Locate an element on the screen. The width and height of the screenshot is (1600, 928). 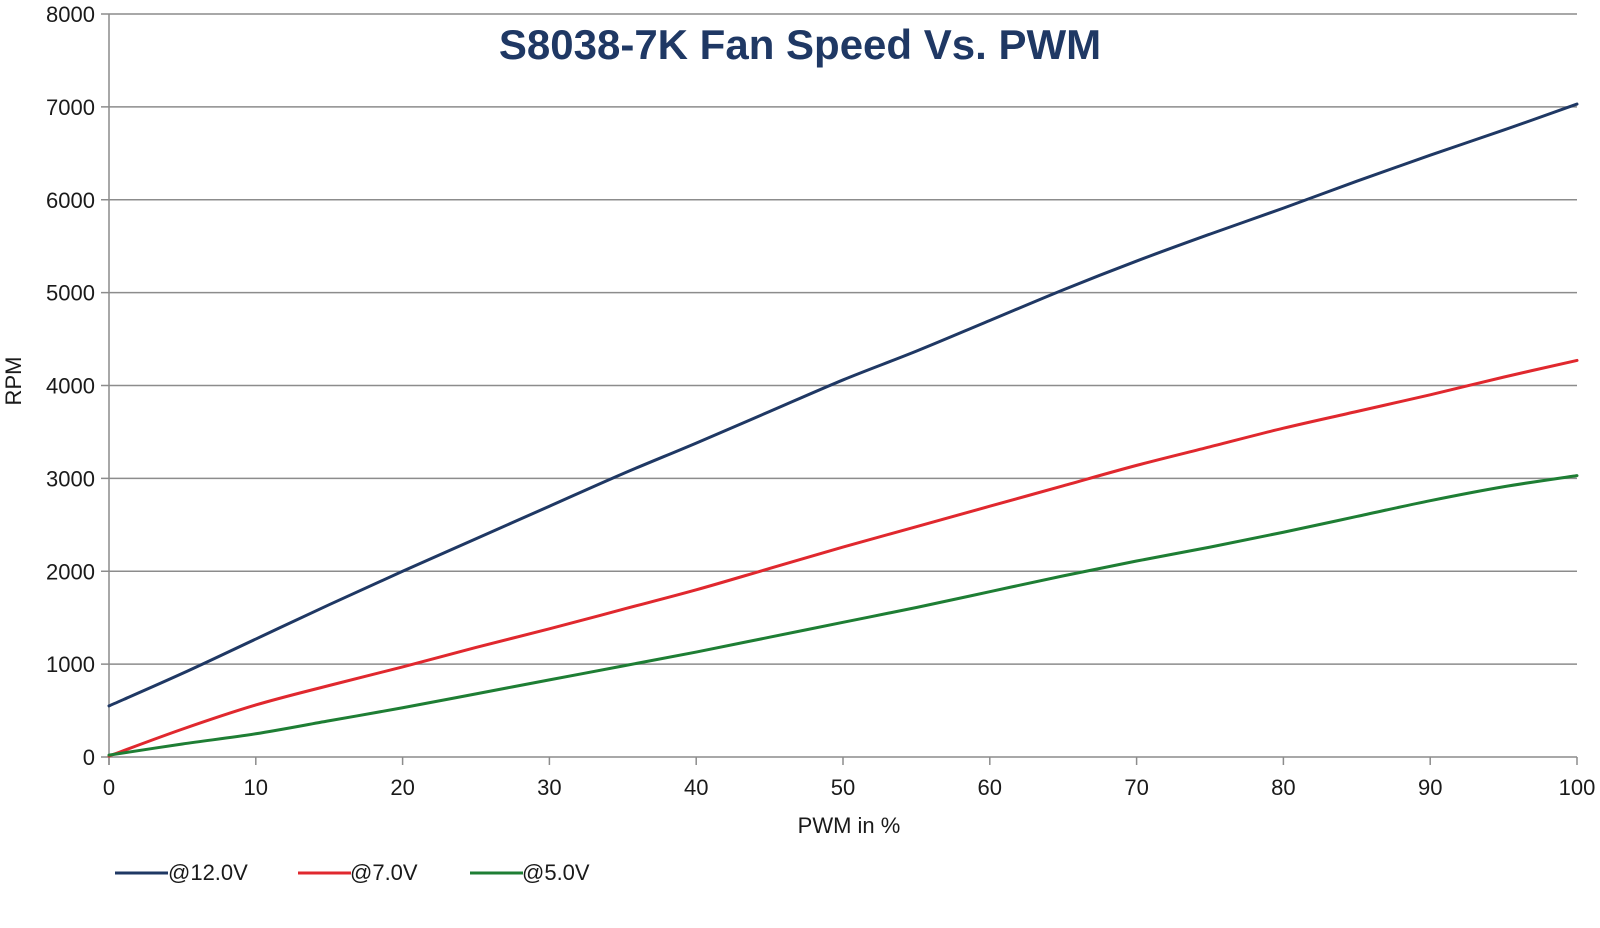
x-tick-label: 60 is located at coordinates (990, 787).